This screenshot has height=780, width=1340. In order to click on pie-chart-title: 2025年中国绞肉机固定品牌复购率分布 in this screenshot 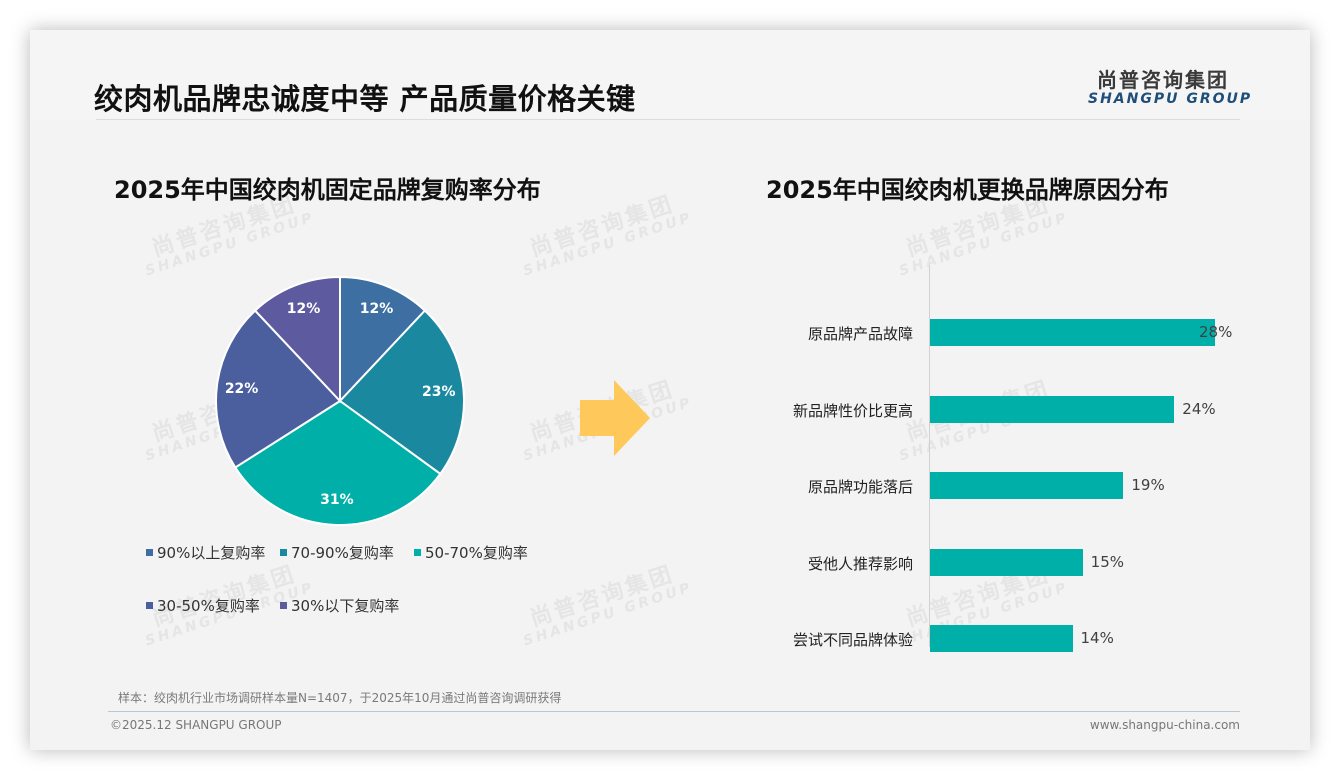, I will do `click(327, 190)`.